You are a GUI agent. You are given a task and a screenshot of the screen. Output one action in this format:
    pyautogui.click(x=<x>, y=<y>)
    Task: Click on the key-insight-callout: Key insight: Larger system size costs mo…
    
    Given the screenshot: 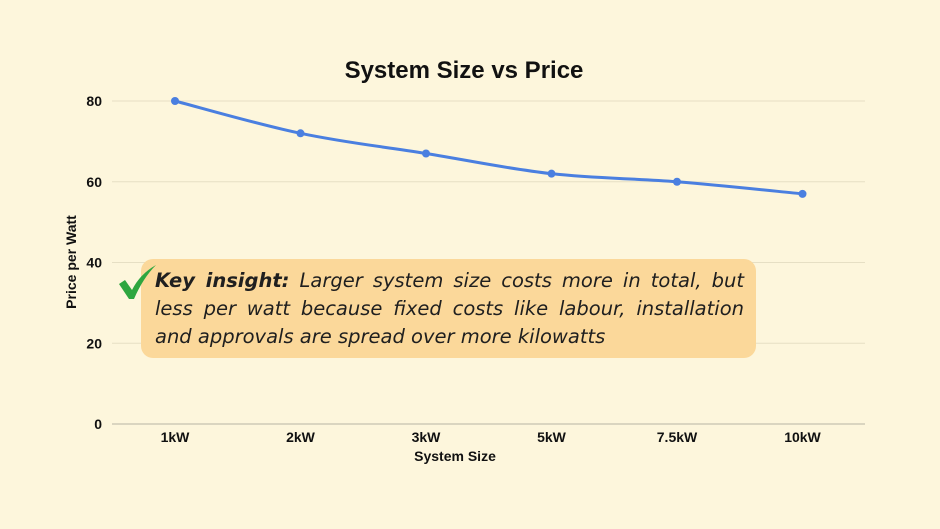 What is the action you would take?
    pyautogui.click(x=448, y=308)
    